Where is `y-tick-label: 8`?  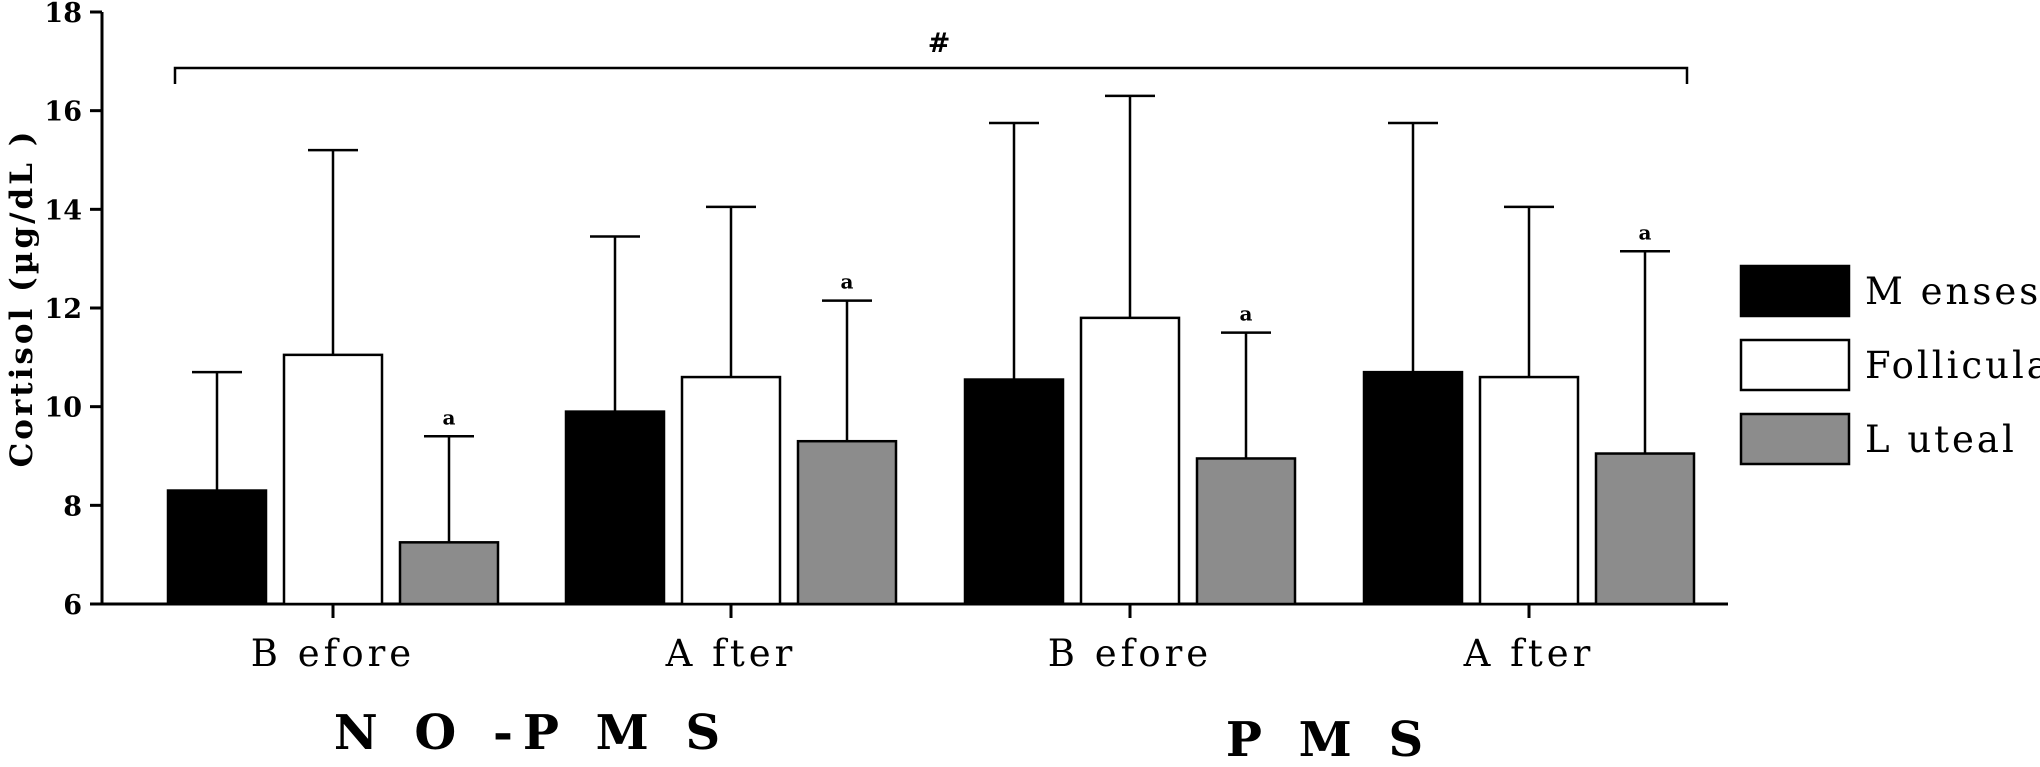
y-tick-label: 8 is located at coordinates (72, 506).